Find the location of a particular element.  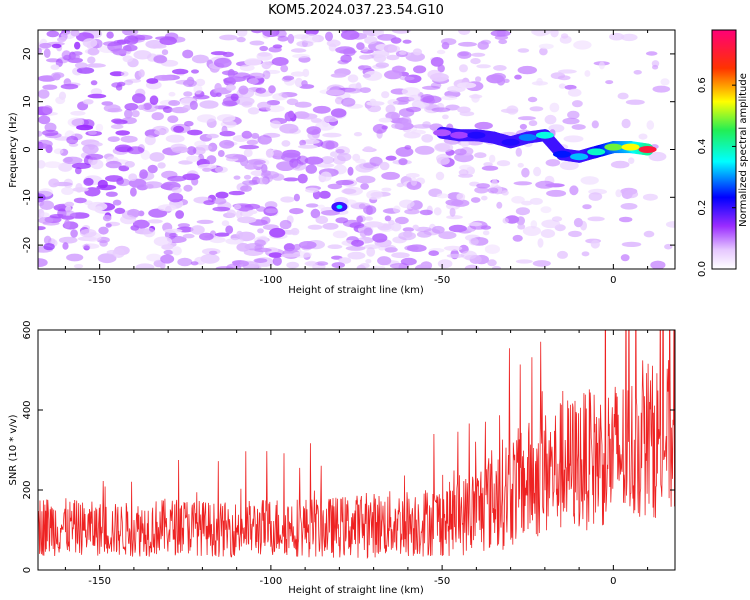

spectrogram-x-axis-label: Height of straight line (km) is located at coordinates (356, 290).